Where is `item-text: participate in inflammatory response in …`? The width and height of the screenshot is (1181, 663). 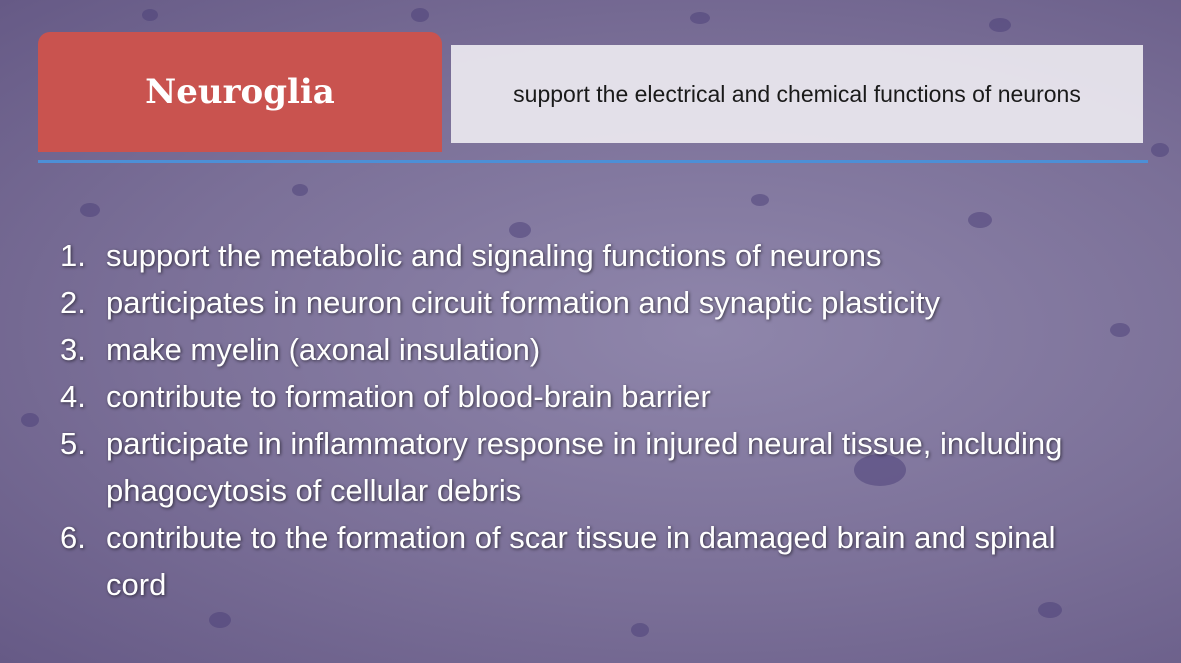
item-text: participate in inflammatory response in … is located at coordinates (584, 467).